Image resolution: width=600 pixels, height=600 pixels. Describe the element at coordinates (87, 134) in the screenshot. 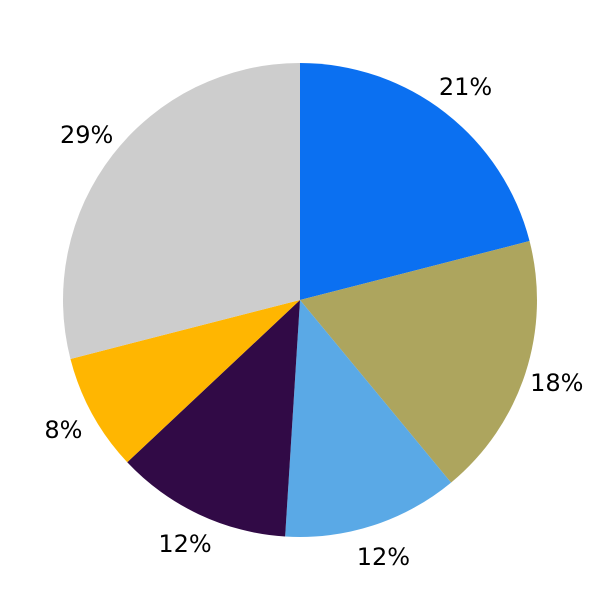

I see `slice-percentage-label: 29%` at that location.